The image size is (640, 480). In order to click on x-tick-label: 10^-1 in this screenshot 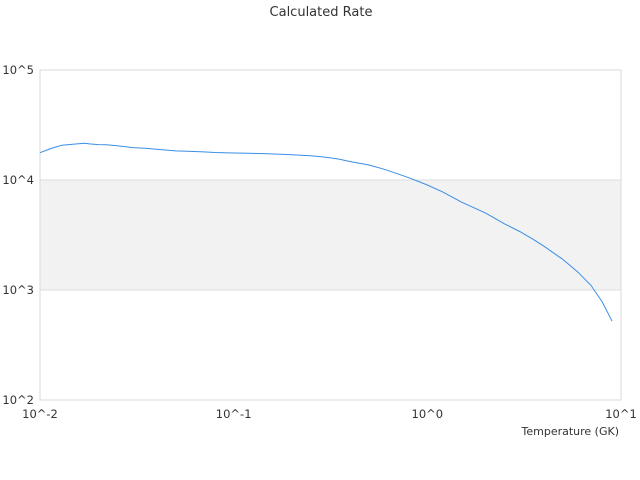, I will do `click(234, 414)`.